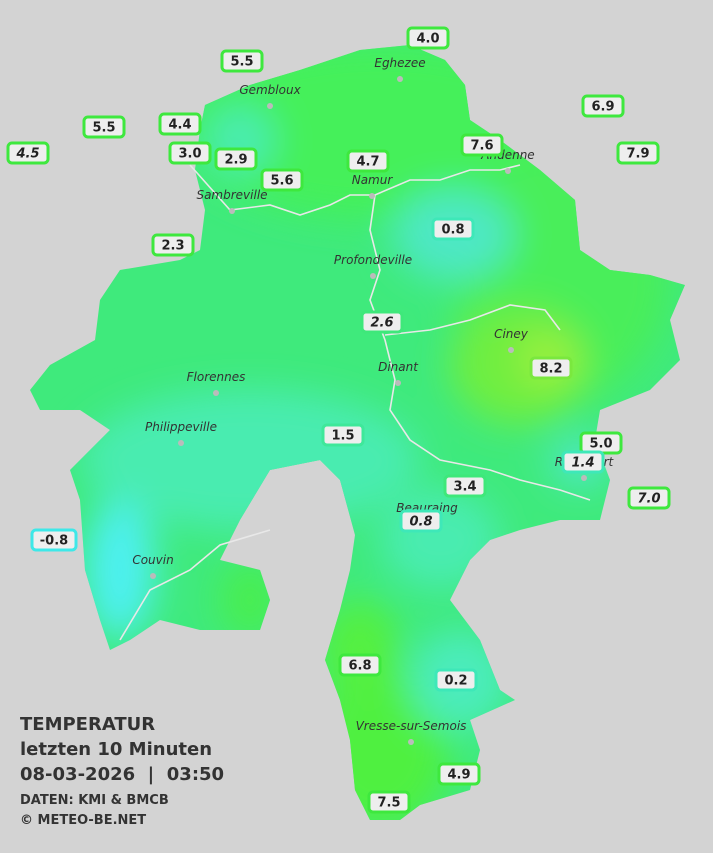 This screenshot has height=853, width=713. I want to click on info-datetime: 08-03-2026 | 03:50, so click(122, 774).